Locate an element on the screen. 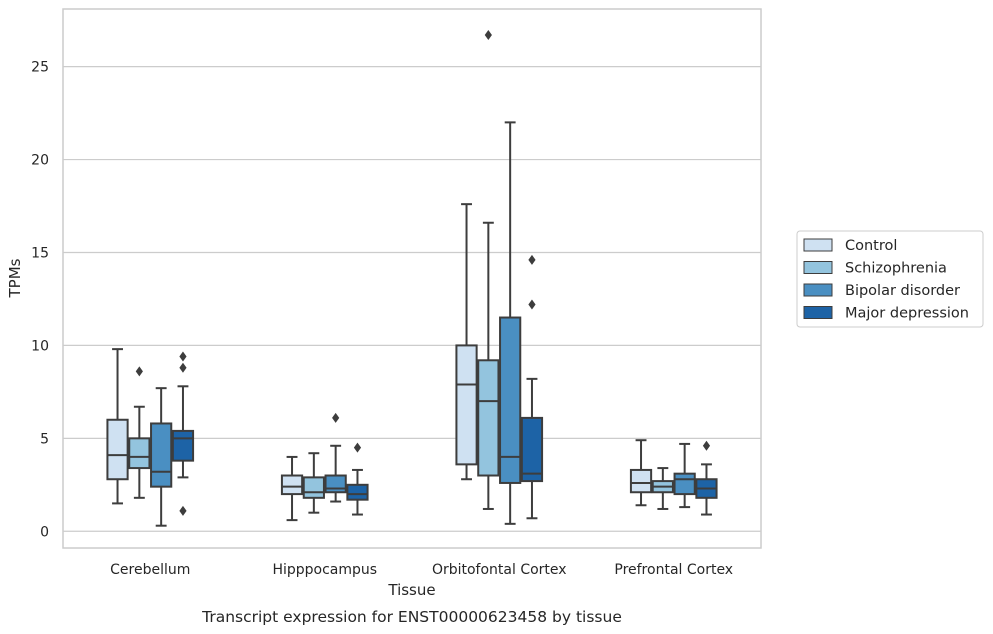 The width and height of the screenshot is (993, 634). legend-label: Bipolar disorder is located at coordinates (902, 291).